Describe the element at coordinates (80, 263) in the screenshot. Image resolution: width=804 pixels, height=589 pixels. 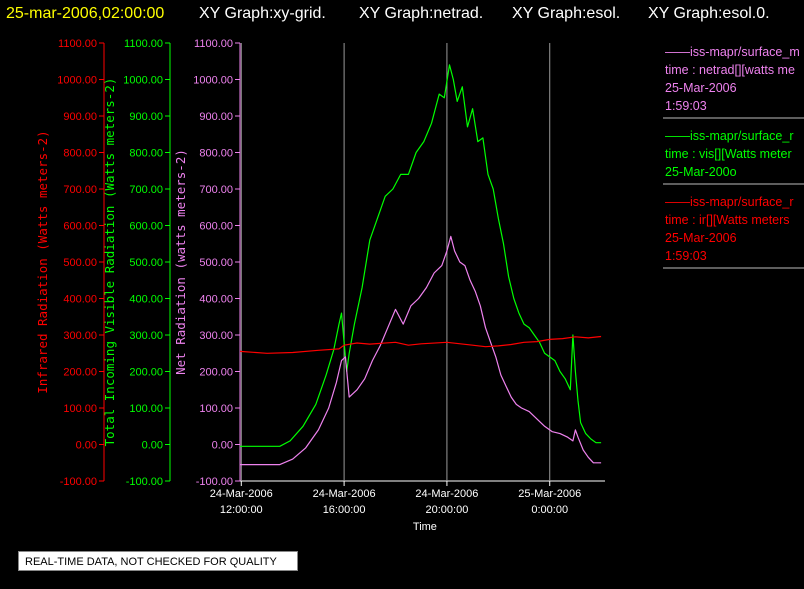
I see `y-tick-label-ir: 500.00` at that location.